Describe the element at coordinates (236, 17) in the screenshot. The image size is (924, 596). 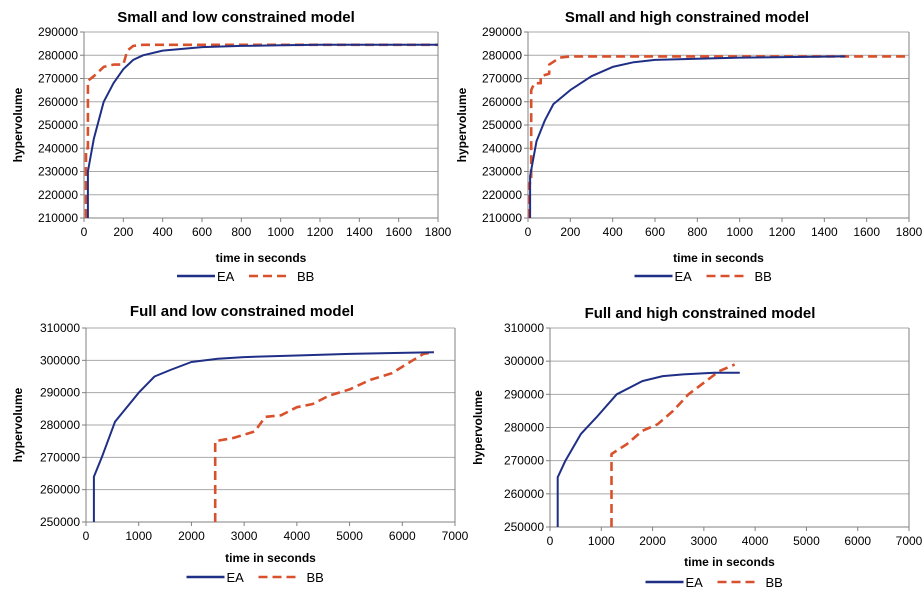
I see `chart-title: Small and low constrained model` at that location.